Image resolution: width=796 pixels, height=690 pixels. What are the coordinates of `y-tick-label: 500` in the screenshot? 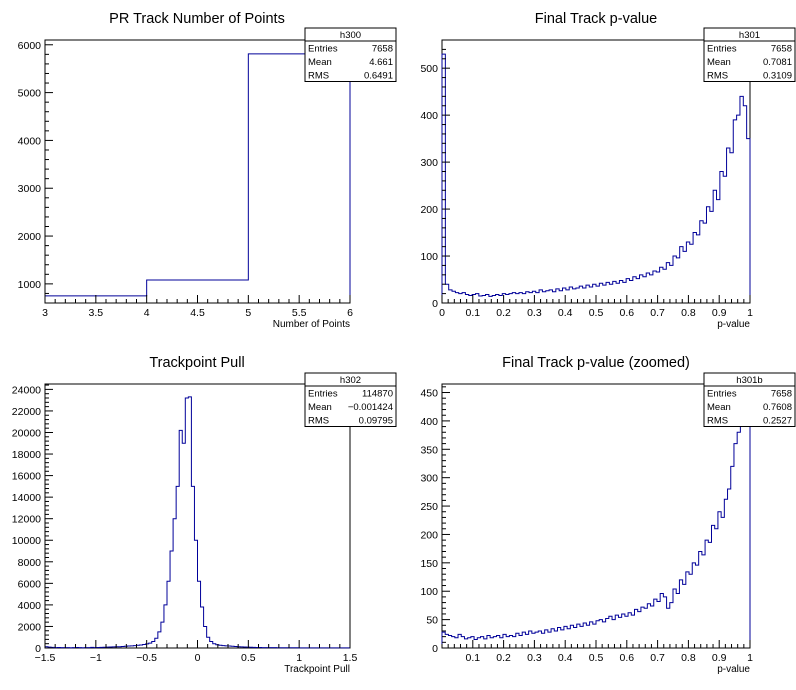 It's located at (429, 69).